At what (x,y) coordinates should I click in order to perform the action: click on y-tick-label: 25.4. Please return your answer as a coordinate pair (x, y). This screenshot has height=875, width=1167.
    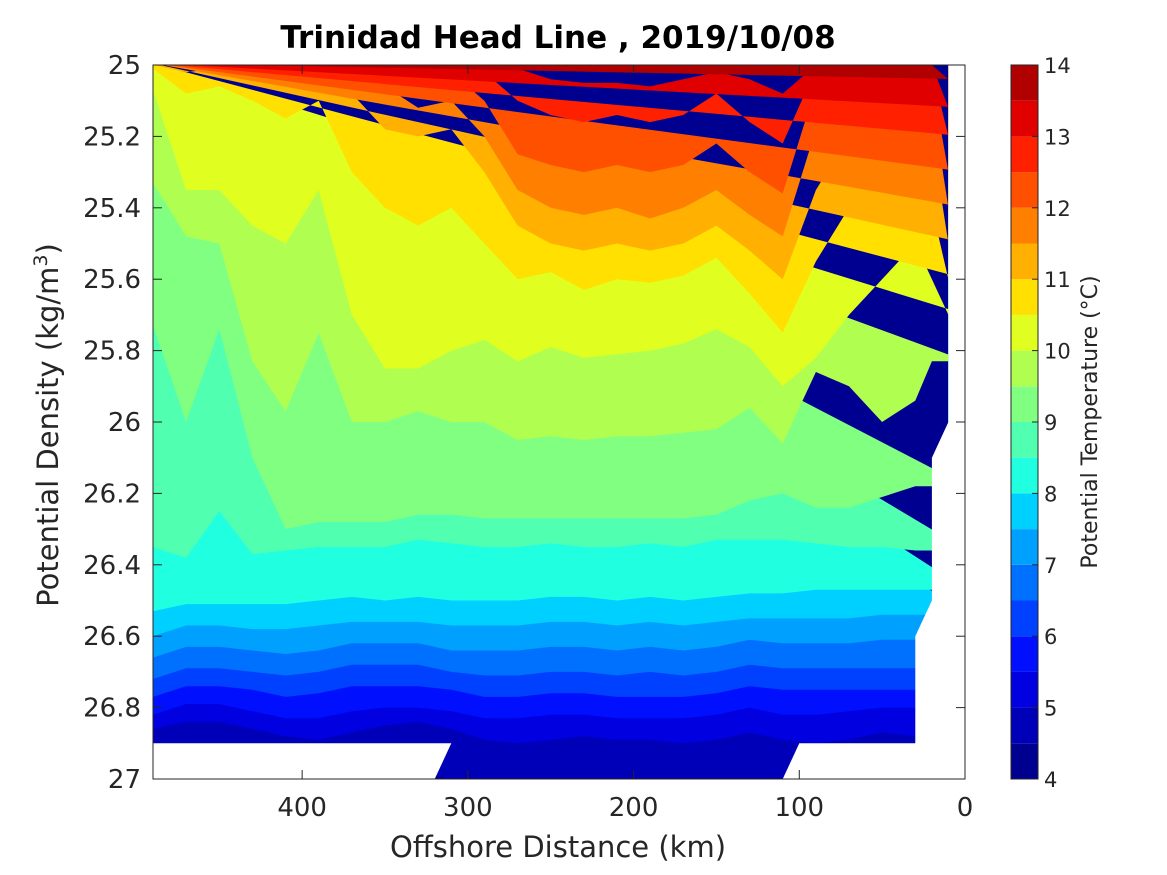
    Looking at the image, I should click on (112, 209).